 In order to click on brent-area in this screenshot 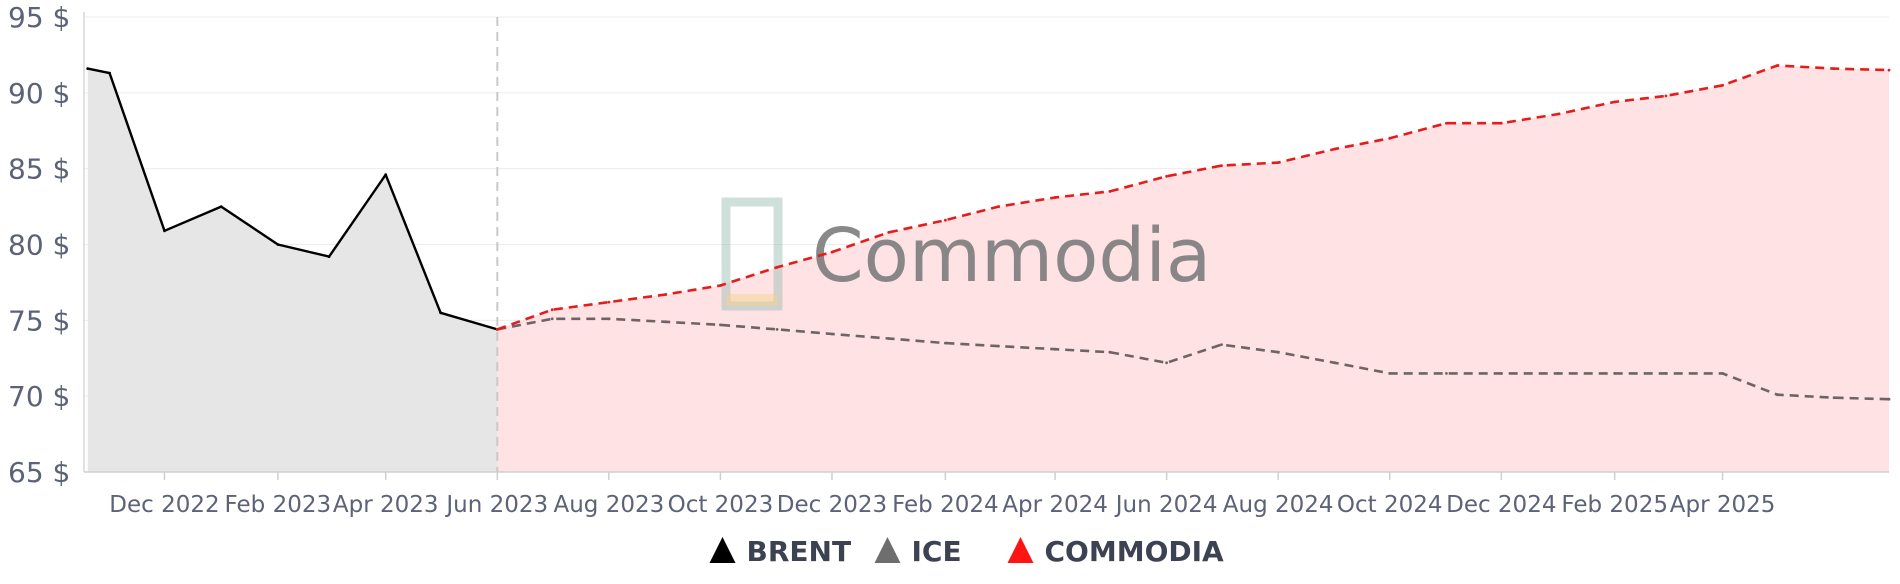, I will do `click(292, 270)`.